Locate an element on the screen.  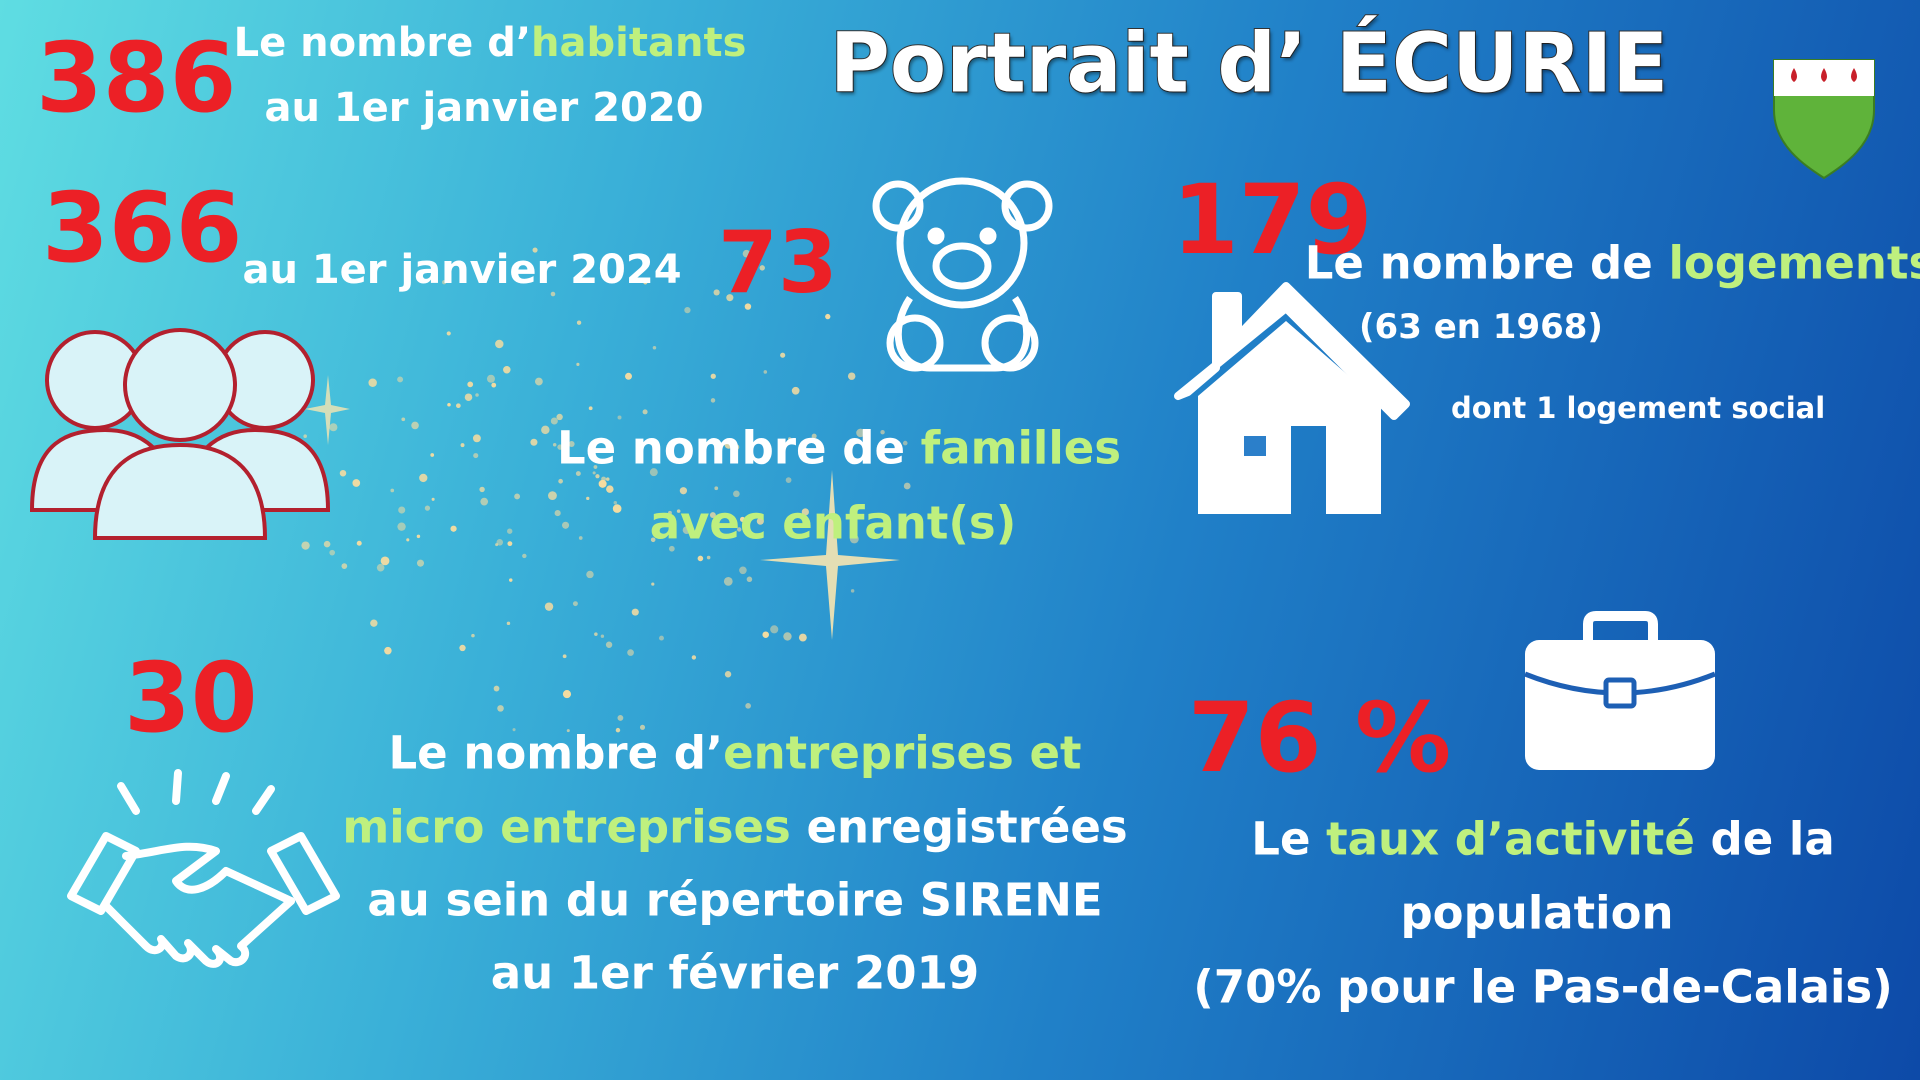
highlight: logements is located at coordinates (1794, 263).